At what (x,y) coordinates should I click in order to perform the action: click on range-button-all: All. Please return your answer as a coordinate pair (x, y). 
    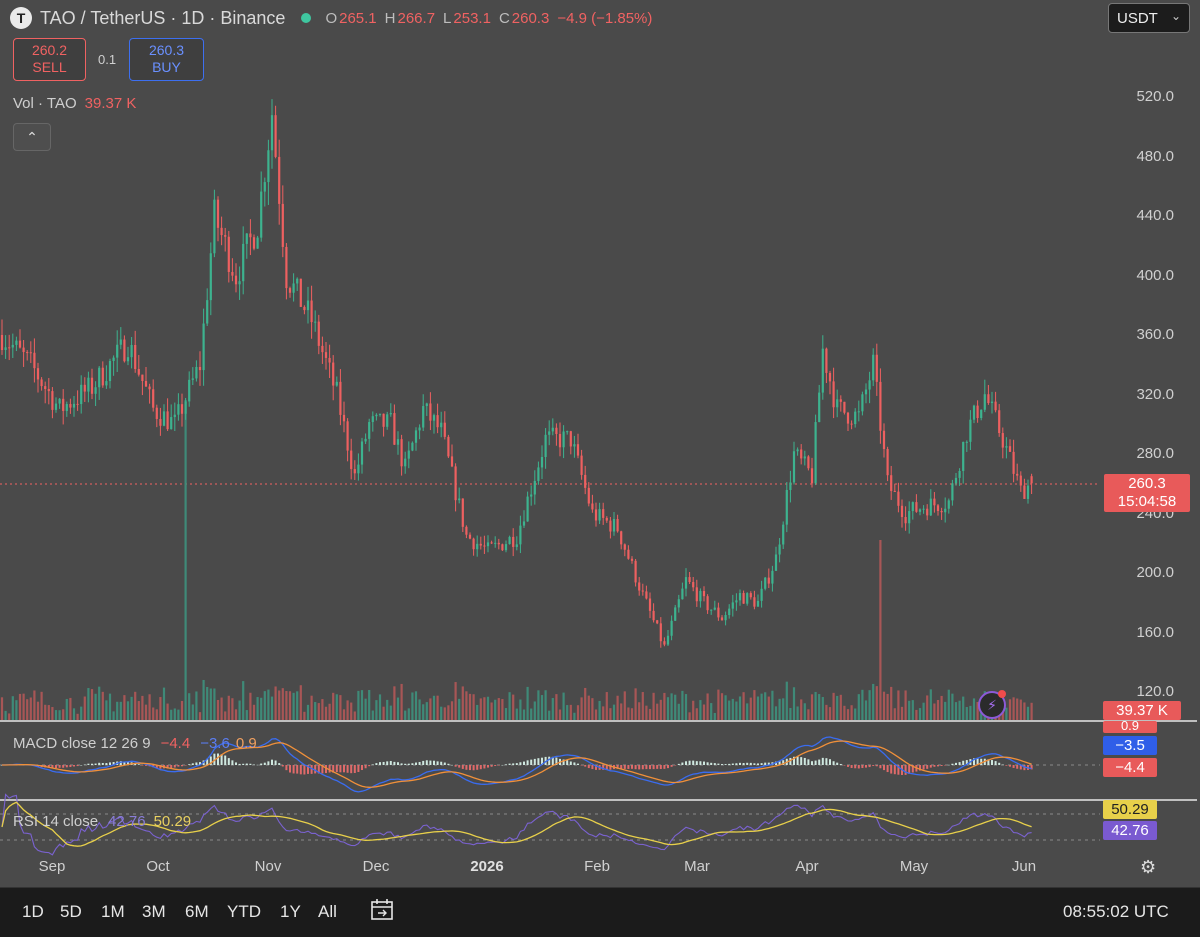
    Looking at the image, I should click on (327, 911).